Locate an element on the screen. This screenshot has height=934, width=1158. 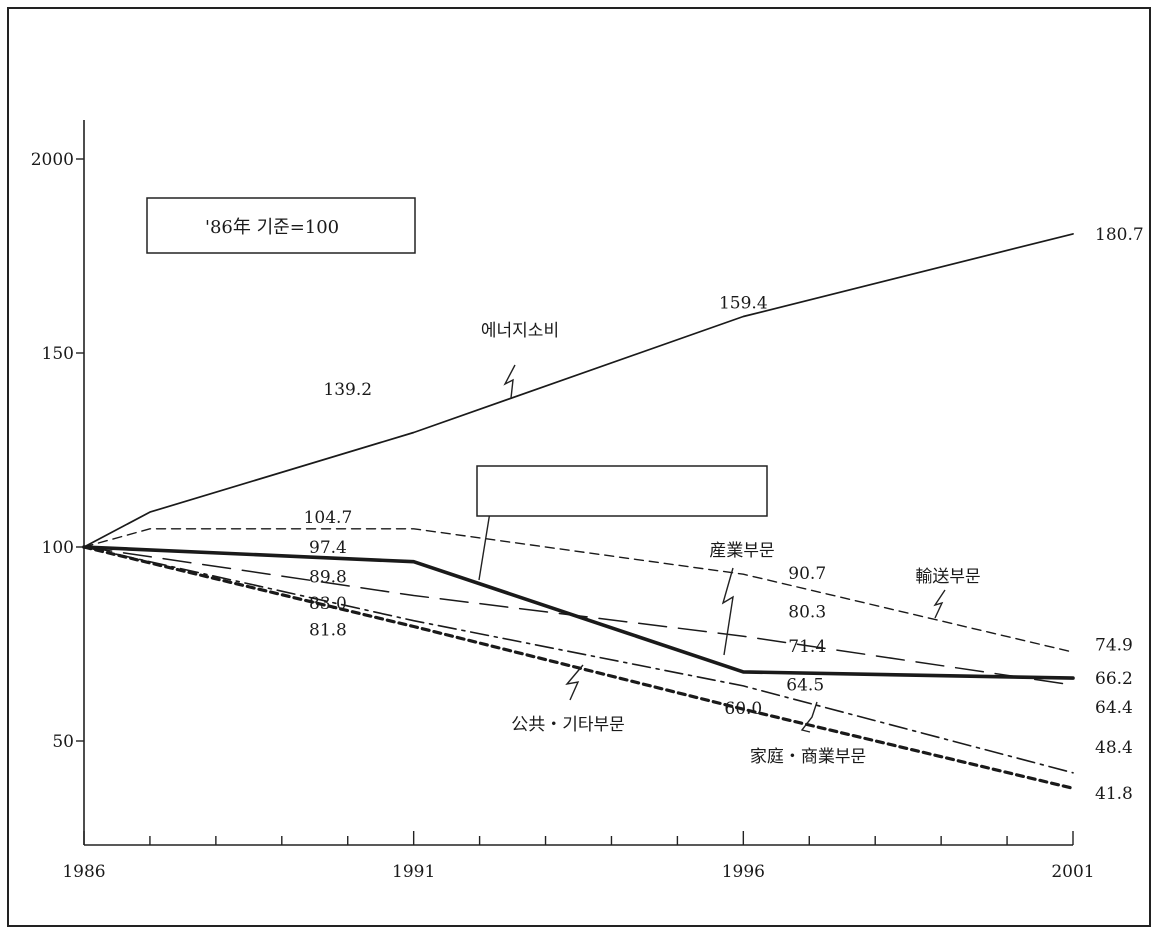
series-name-label: 家庭・商業부문 is located at coordinates (808, 757).